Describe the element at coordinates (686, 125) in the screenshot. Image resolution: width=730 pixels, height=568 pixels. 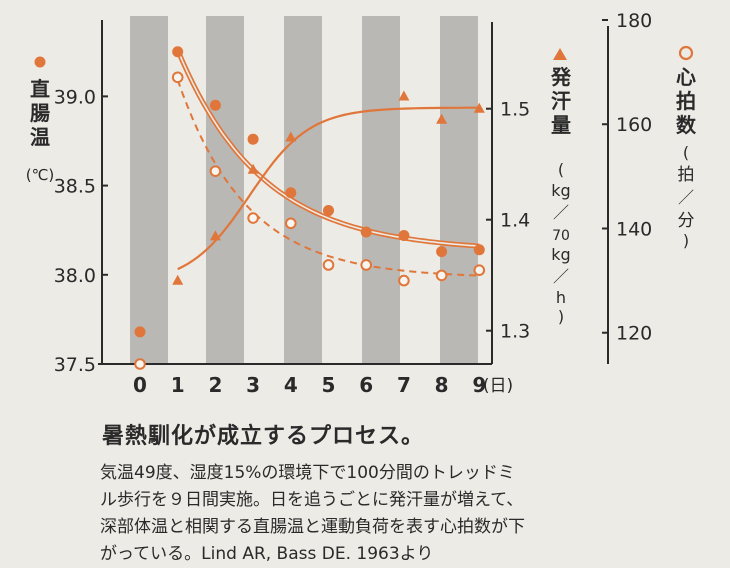
I see `hr-axis-label: 数` at that location.